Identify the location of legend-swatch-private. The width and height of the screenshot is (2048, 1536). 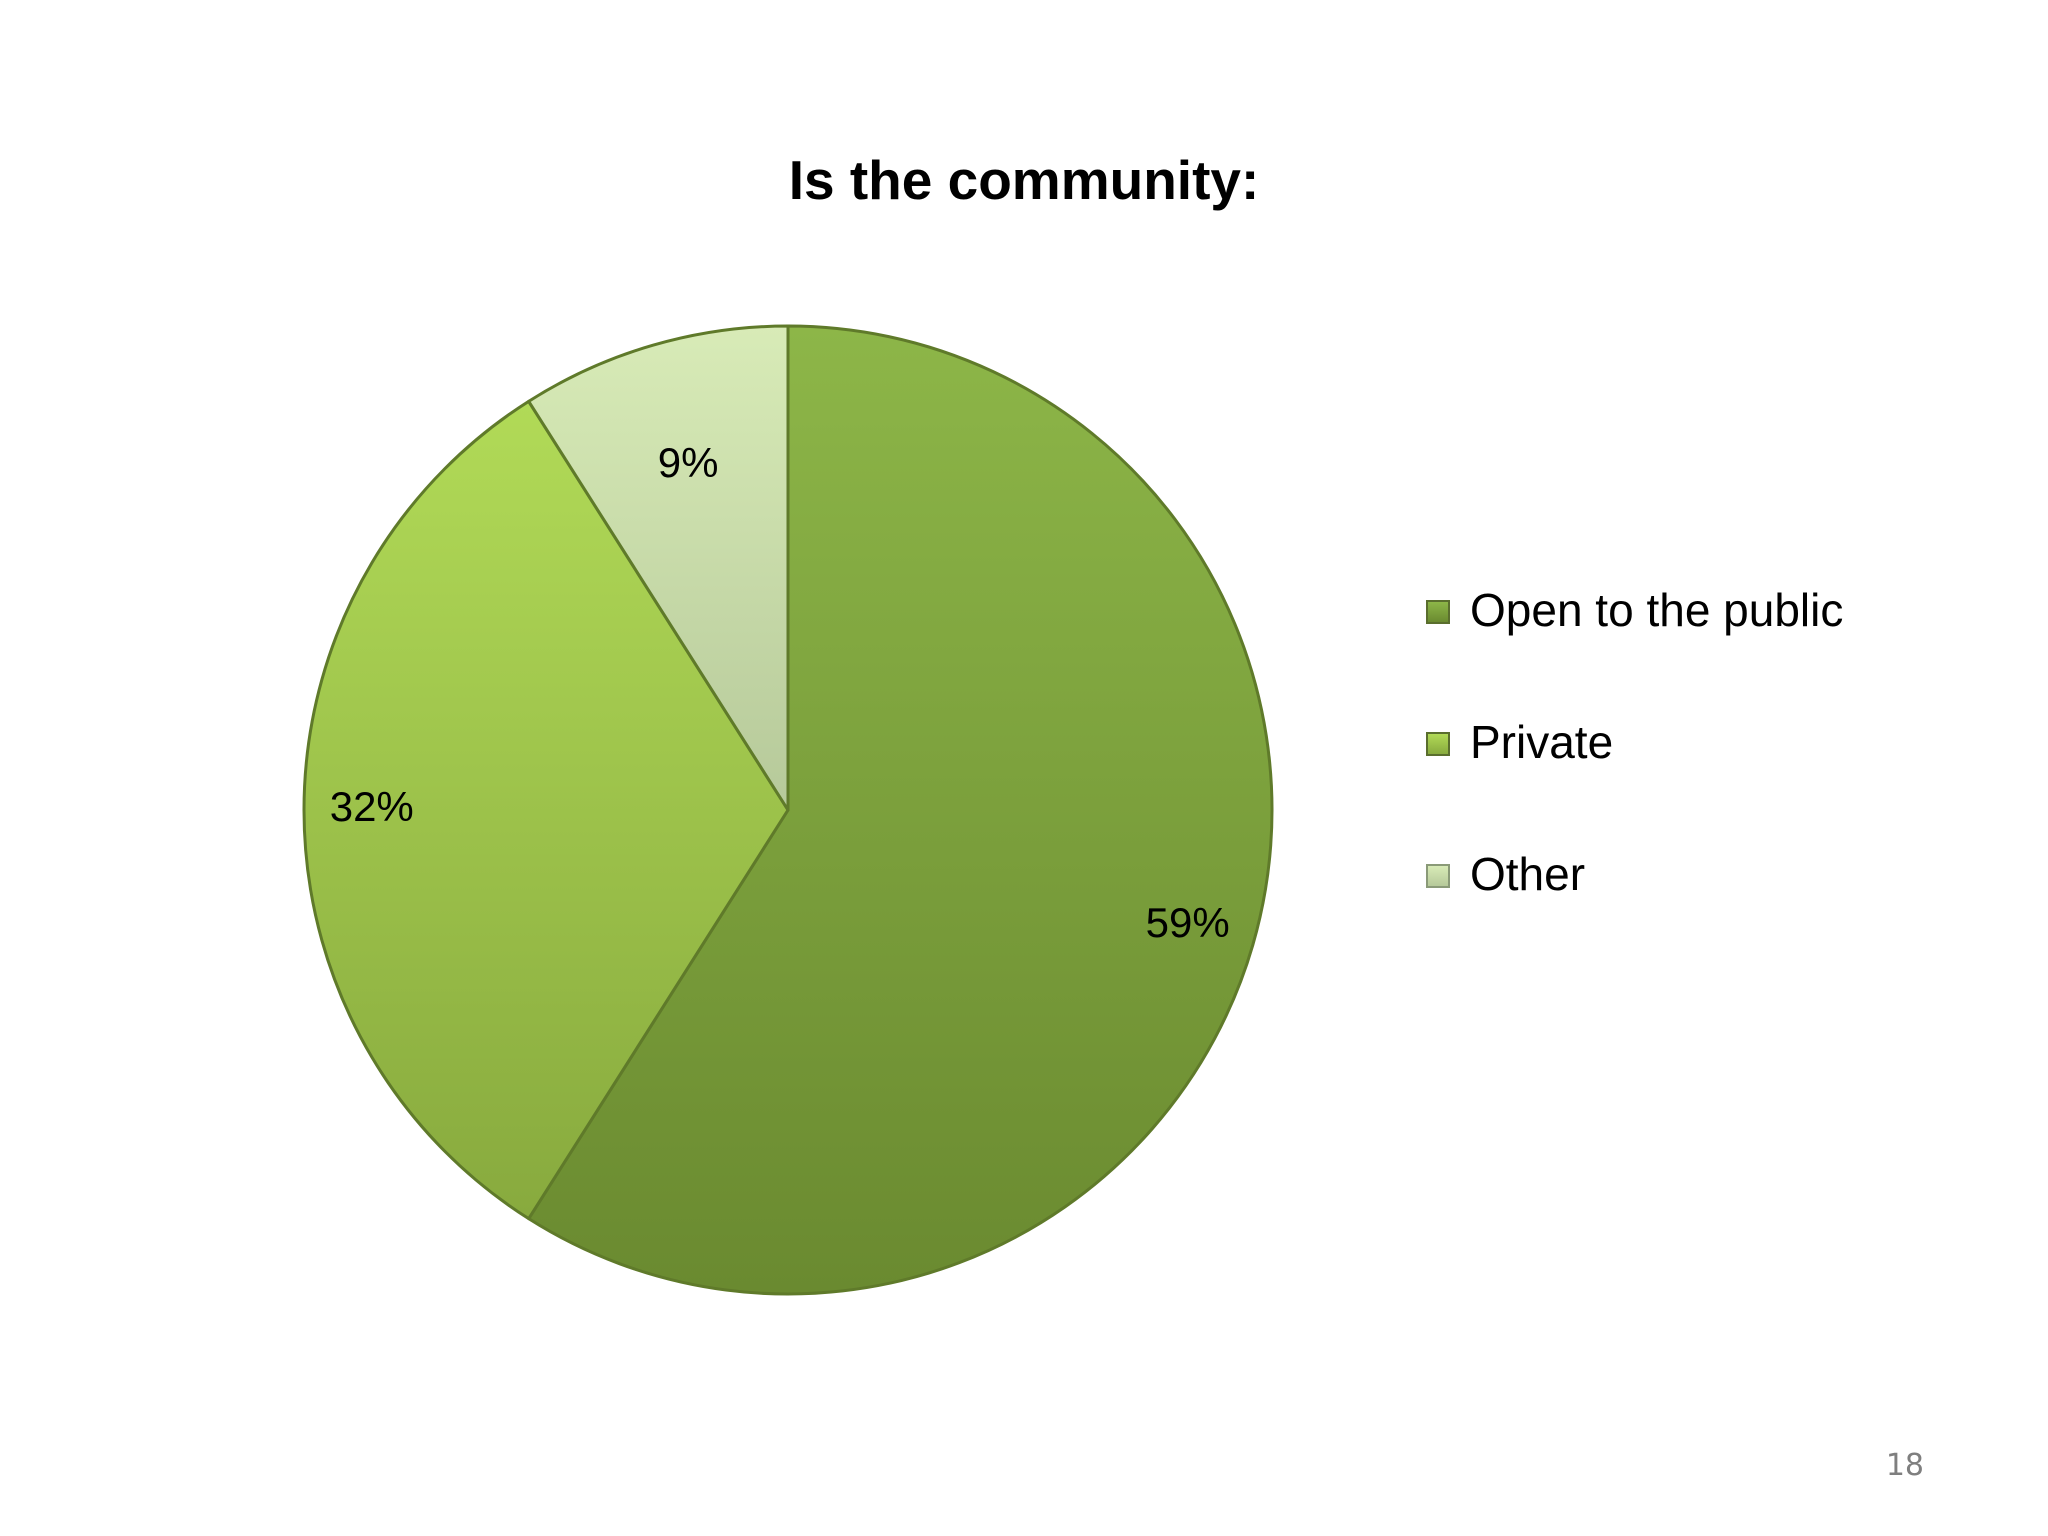
(1438, 744).